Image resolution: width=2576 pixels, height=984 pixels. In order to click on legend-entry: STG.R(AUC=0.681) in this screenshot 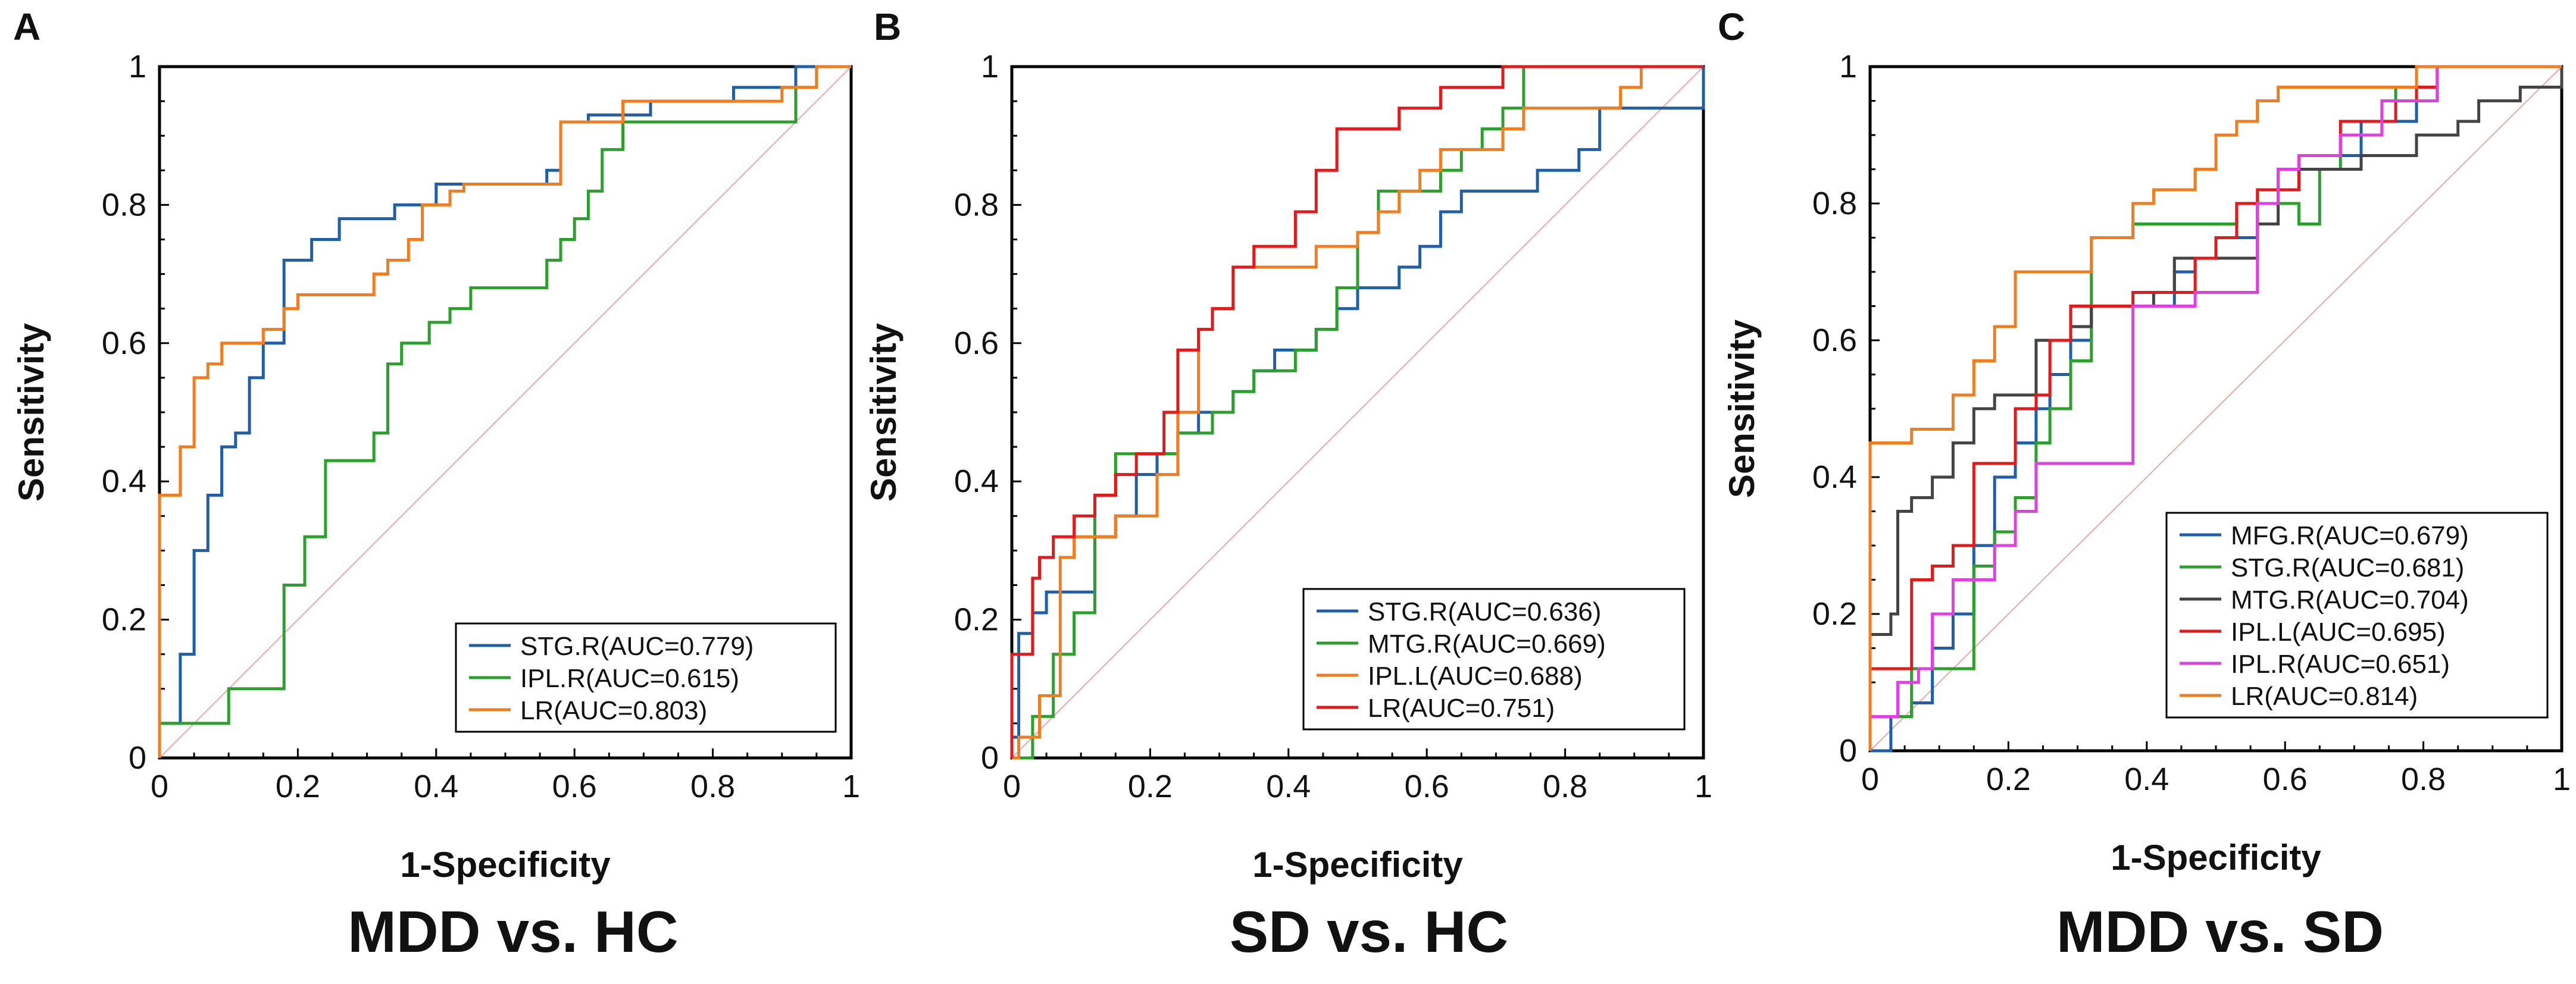, I will do `click(2347, 567)`.